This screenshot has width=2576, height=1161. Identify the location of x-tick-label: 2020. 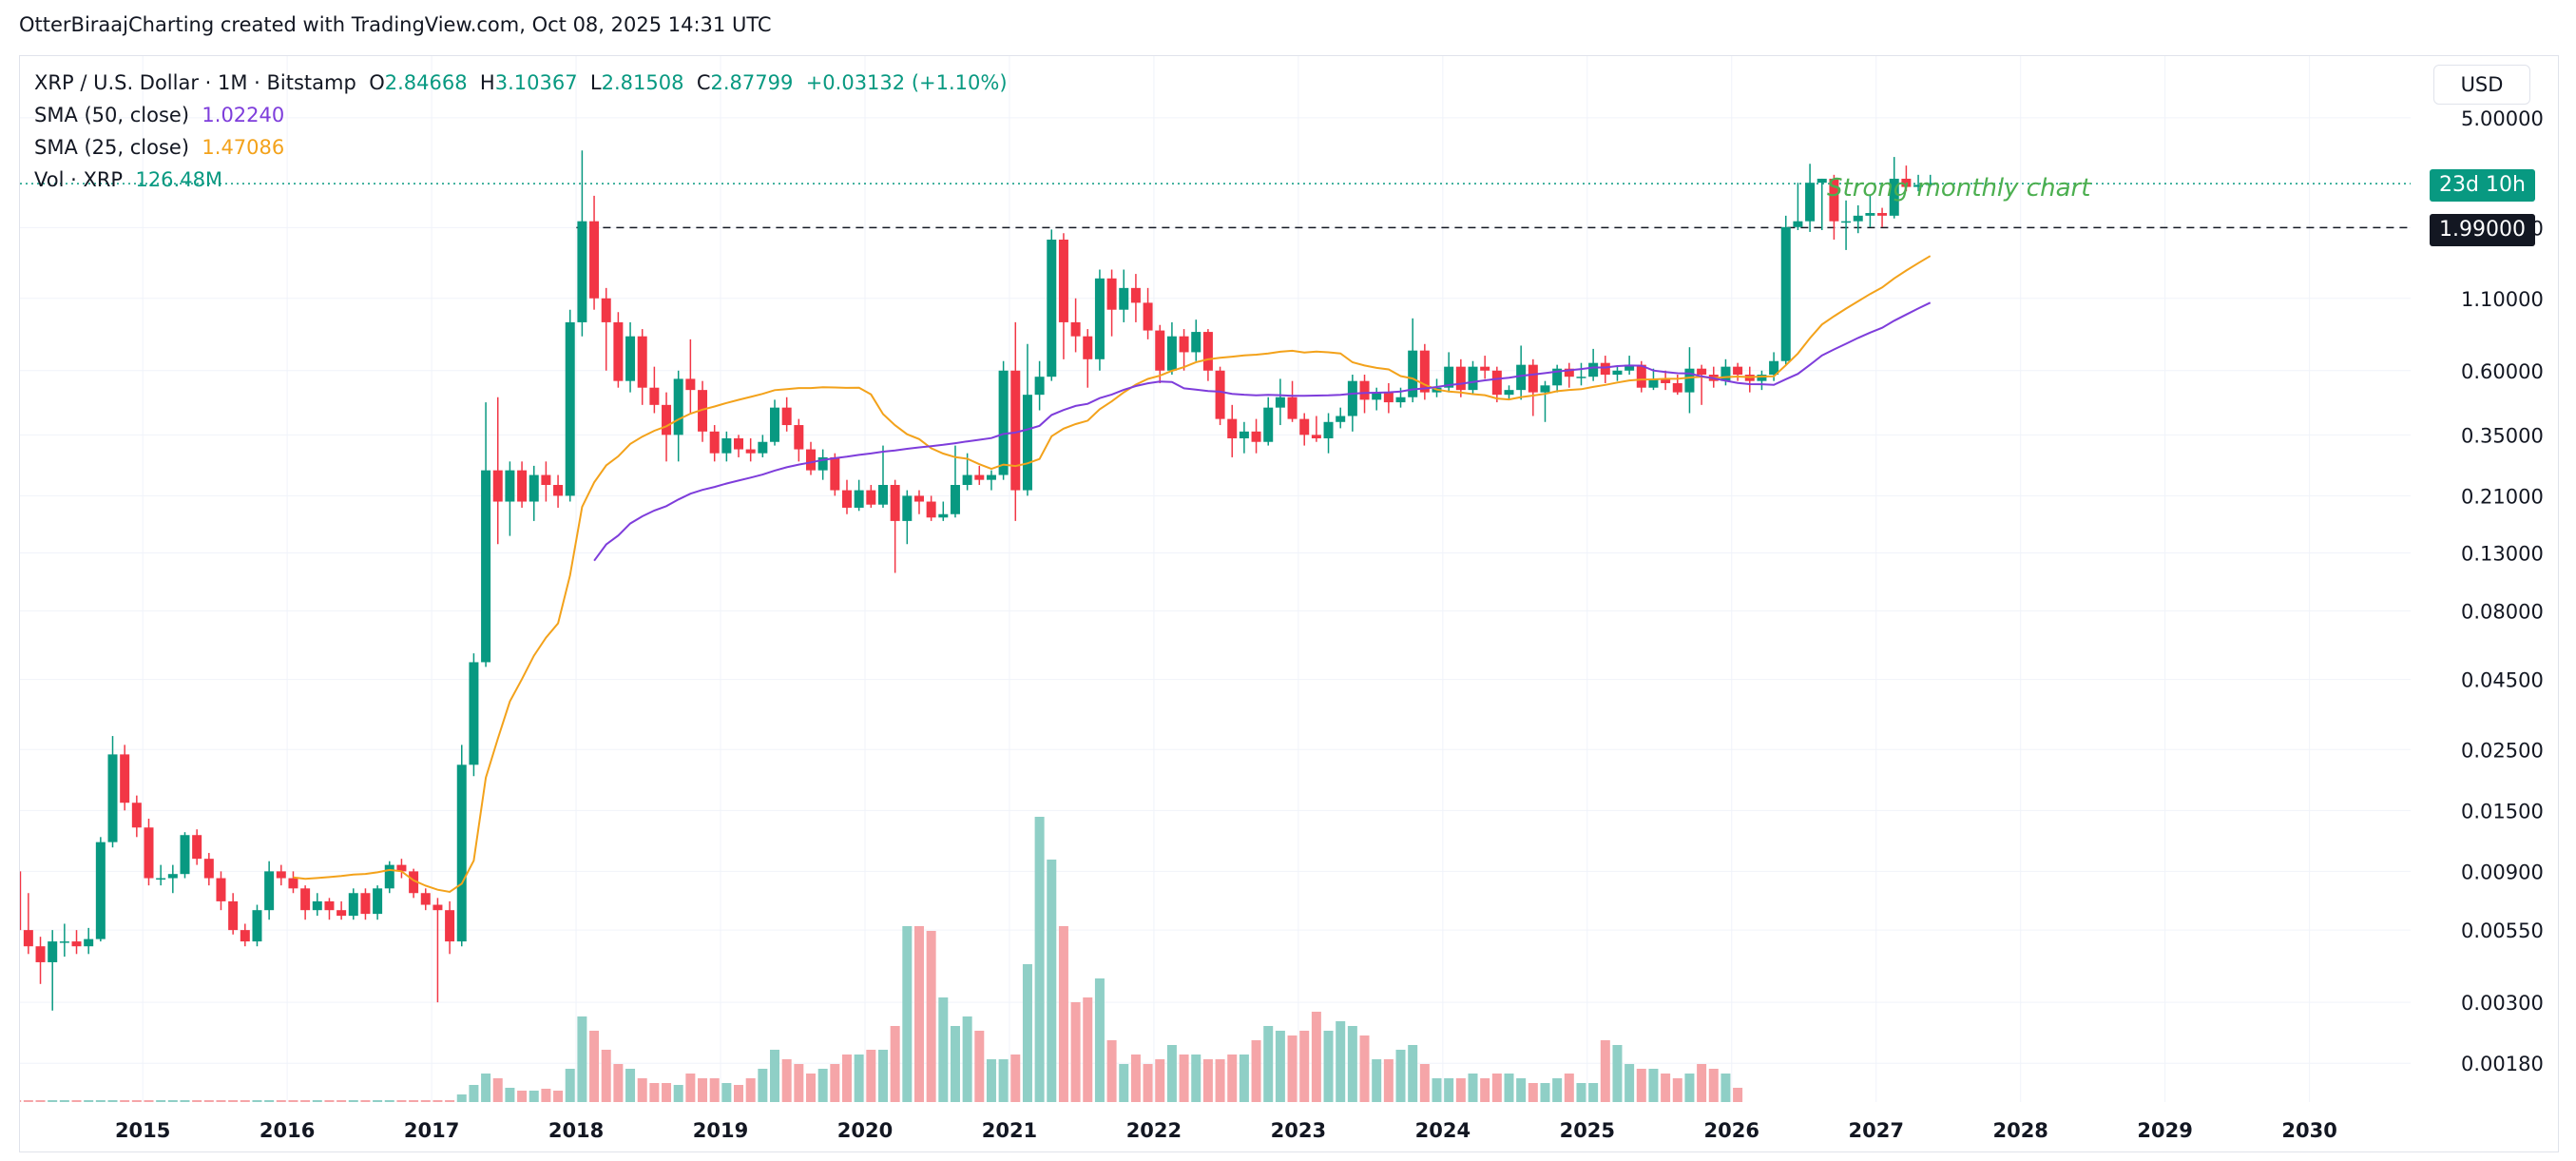
(865, 1131).